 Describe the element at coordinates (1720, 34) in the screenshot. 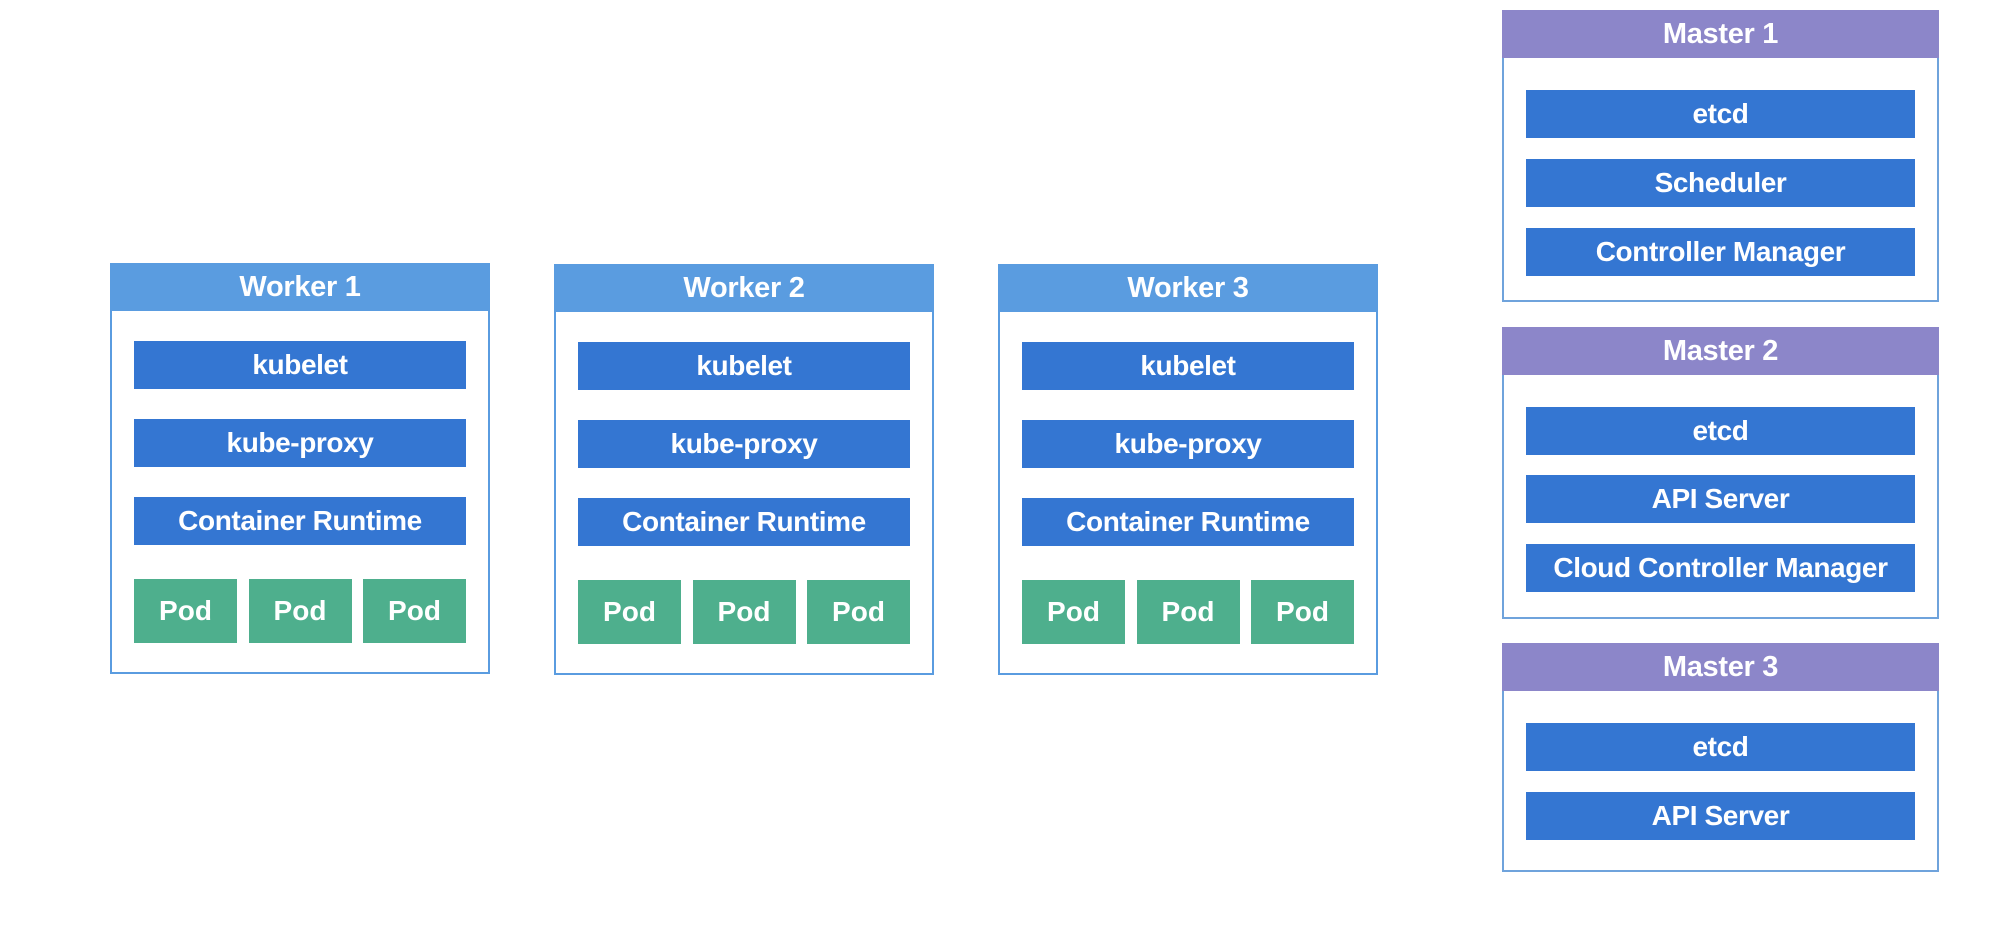

I see `master-title: Master 1` at that location.